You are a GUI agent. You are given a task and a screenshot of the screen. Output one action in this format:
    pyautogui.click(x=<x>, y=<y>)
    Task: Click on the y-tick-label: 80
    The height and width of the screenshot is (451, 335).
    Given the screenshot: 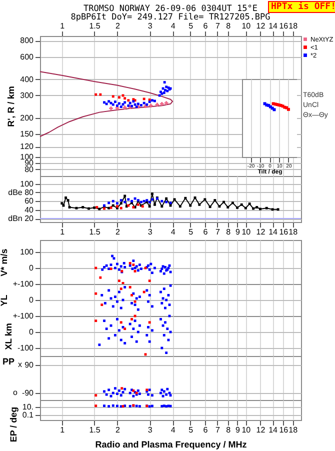 What is the action you would take?
    pyautogui.click(x=29, y=169)
    